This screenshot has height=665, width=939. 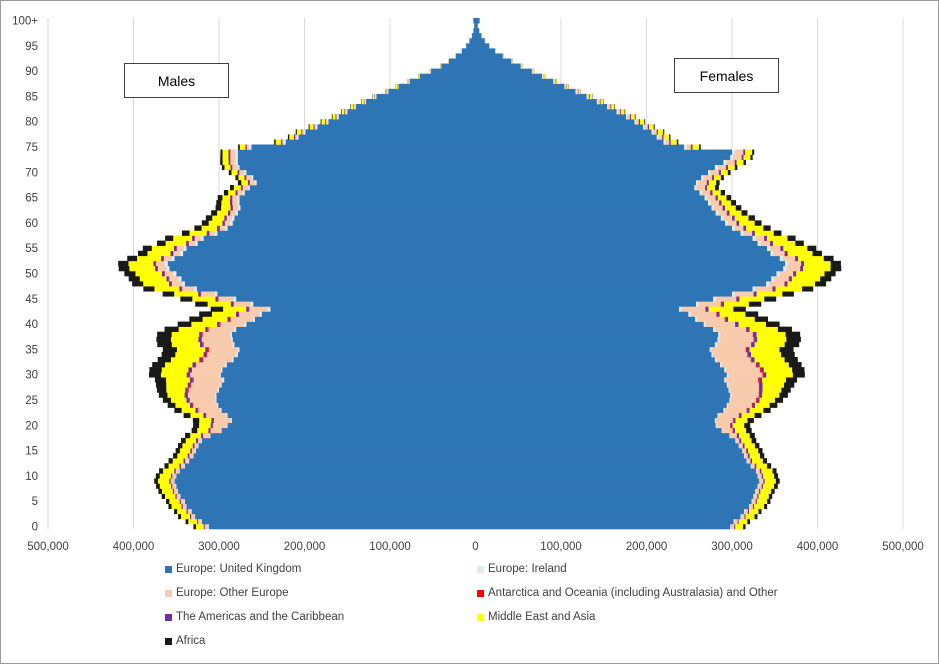 I want to click on legend-swatch, so click(x=168, y=569).